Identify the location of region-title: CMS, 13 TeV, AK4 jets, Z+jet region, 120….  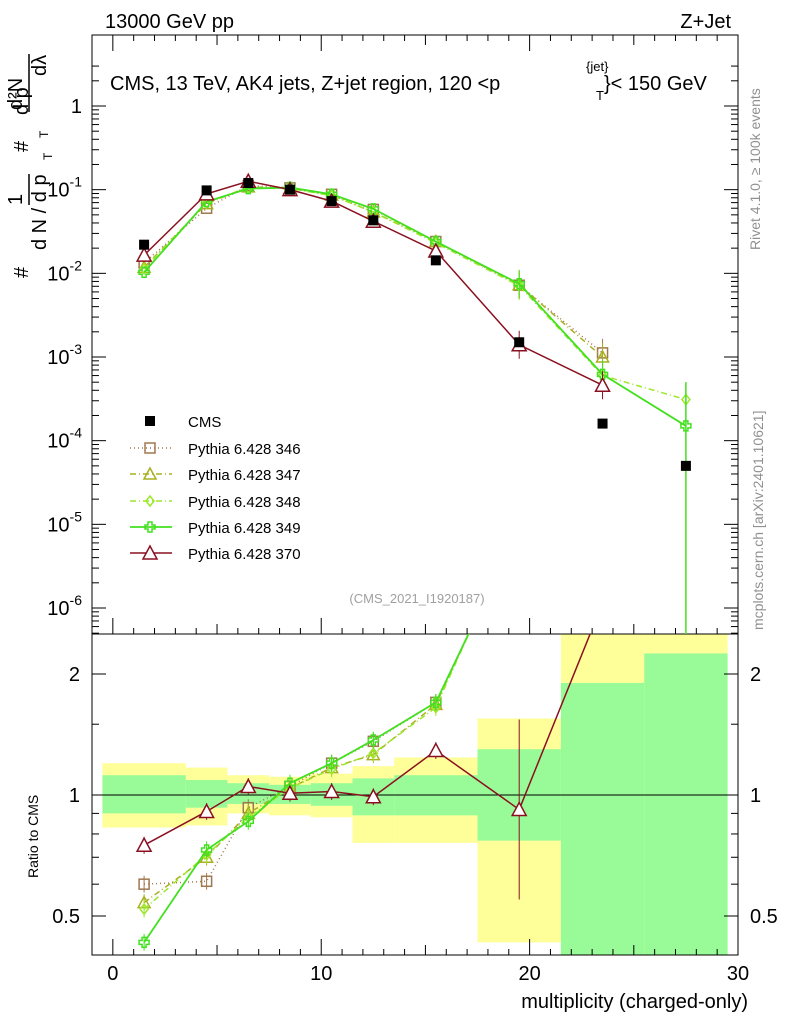
(305, 84).